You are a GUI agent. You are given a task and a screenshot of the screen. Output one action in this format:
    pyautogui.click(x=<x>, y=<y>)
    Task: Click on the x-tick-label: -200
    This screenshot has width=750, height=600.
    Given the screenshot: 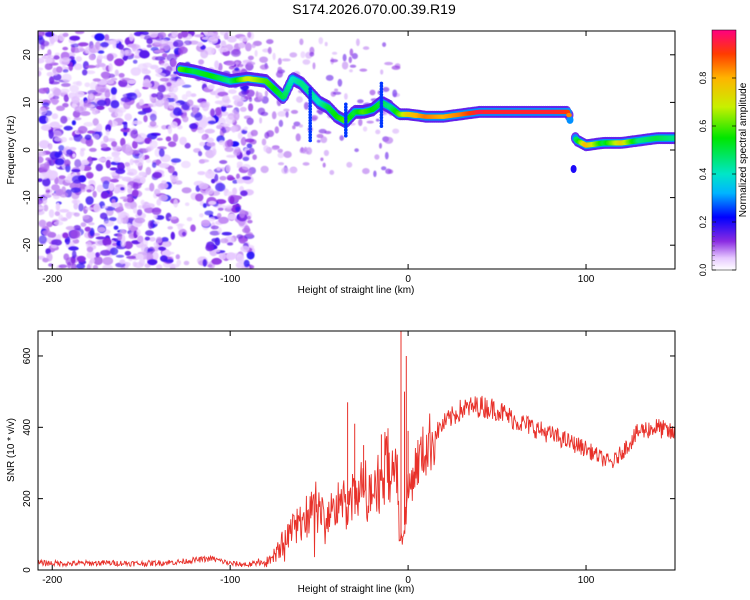 What is the action you would take?
    pyautogui.click(x=52, y=279)
    